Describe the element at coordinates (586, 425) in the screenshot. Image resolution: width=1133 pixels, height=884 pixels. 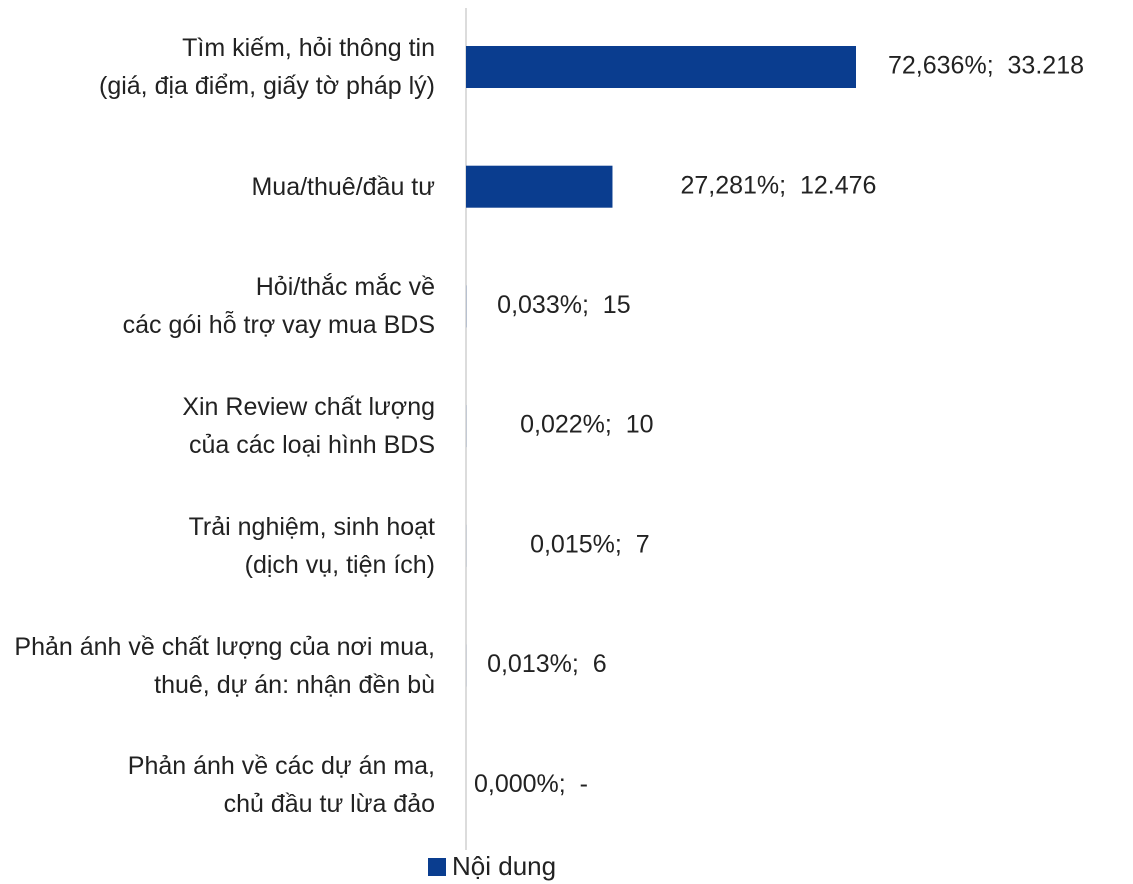
I see `value-label: 0,022%; 10` at that location.